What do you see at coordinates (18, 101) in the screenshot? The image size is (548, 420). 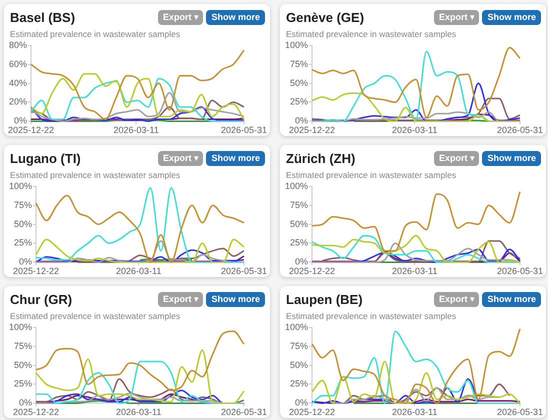 I see `y-tick-label: 20%` at bounding box center [18, 101].